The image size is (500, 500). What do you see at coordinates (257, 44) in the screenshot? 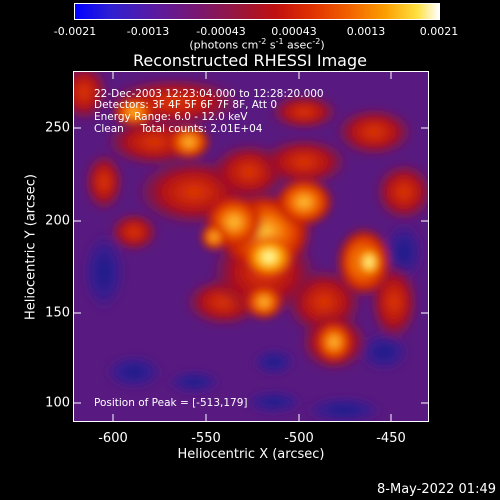
I see `colorbar-units-label: (photons cm-2 s-1 asec-2)` at bounding box center [257, 44].